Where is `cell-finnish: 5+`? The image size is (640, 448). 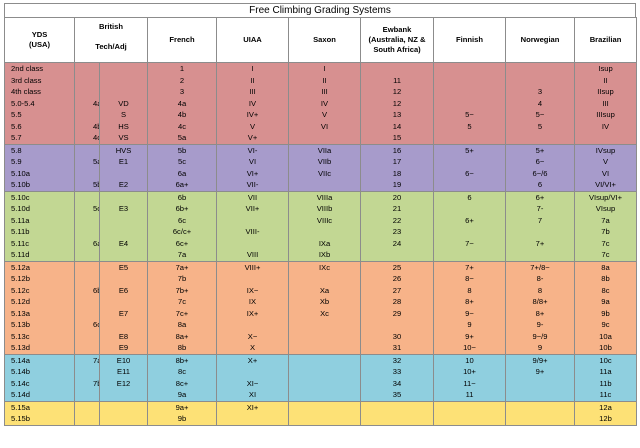 cell-finnish: 5+ is located at coordinates (470, 149).